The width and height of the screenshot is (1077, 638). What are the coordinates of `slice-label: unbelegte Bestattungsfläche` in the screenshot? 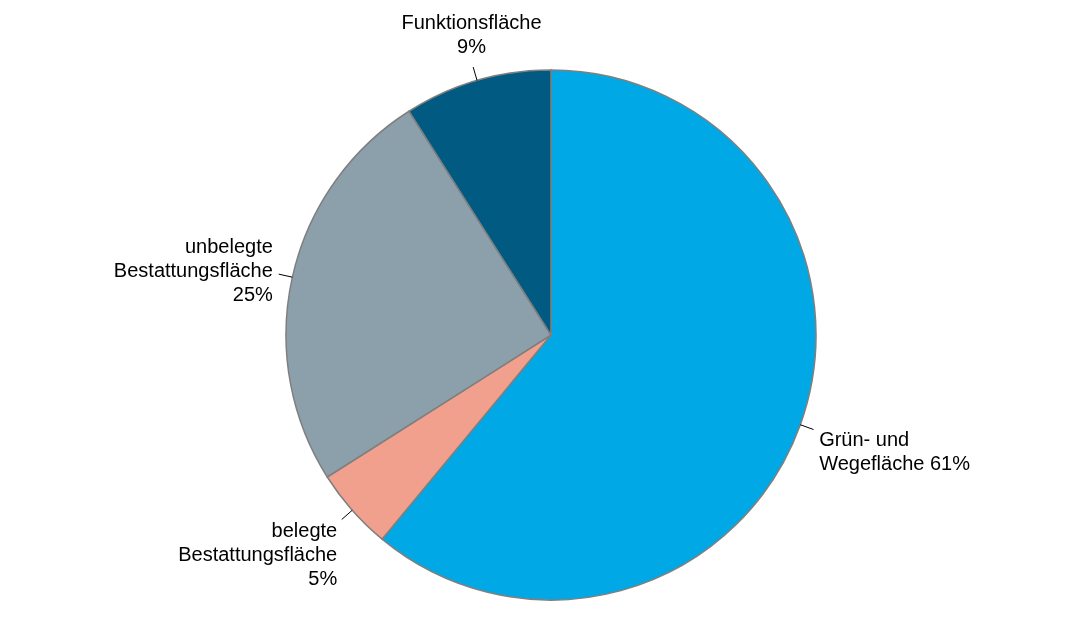 It's located at (193, 257).